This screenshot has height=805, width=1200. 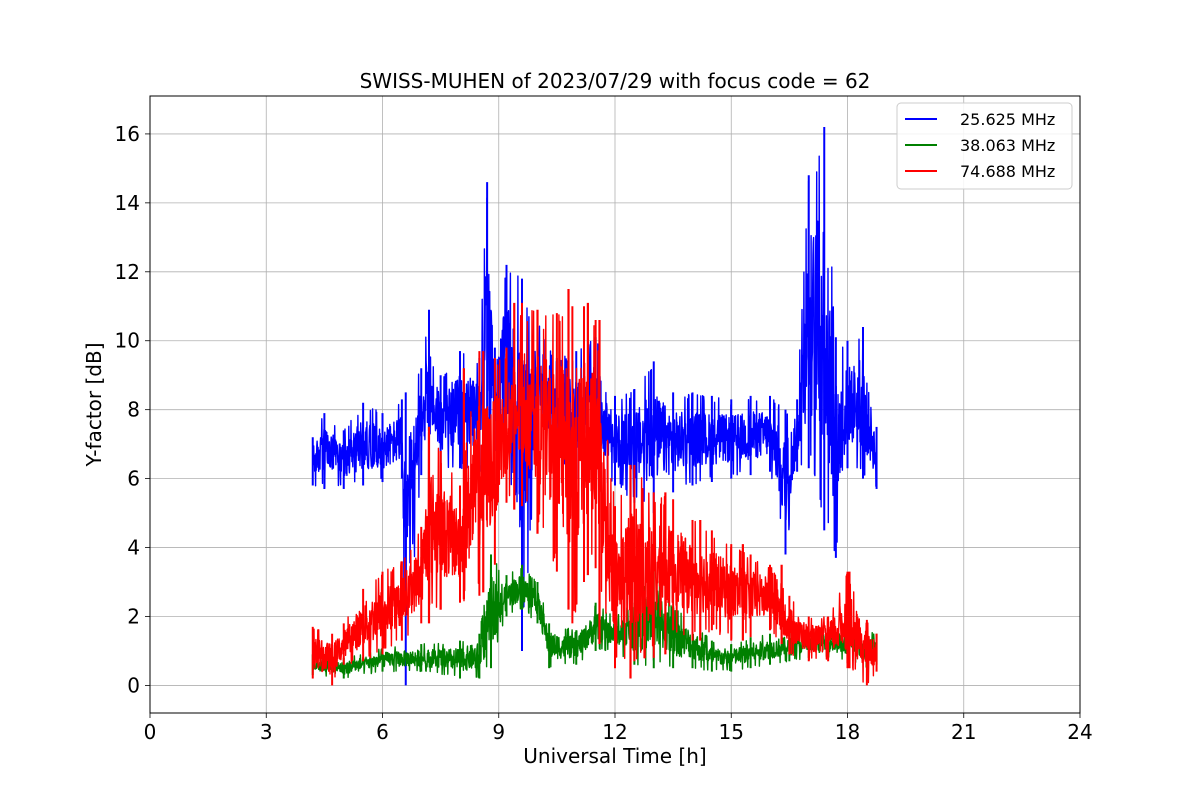 What do you see at coordinates (1007, 171) in the screenshot?
I see `legend-label: 74.688 MHz` at bounding box center [1007, 171].